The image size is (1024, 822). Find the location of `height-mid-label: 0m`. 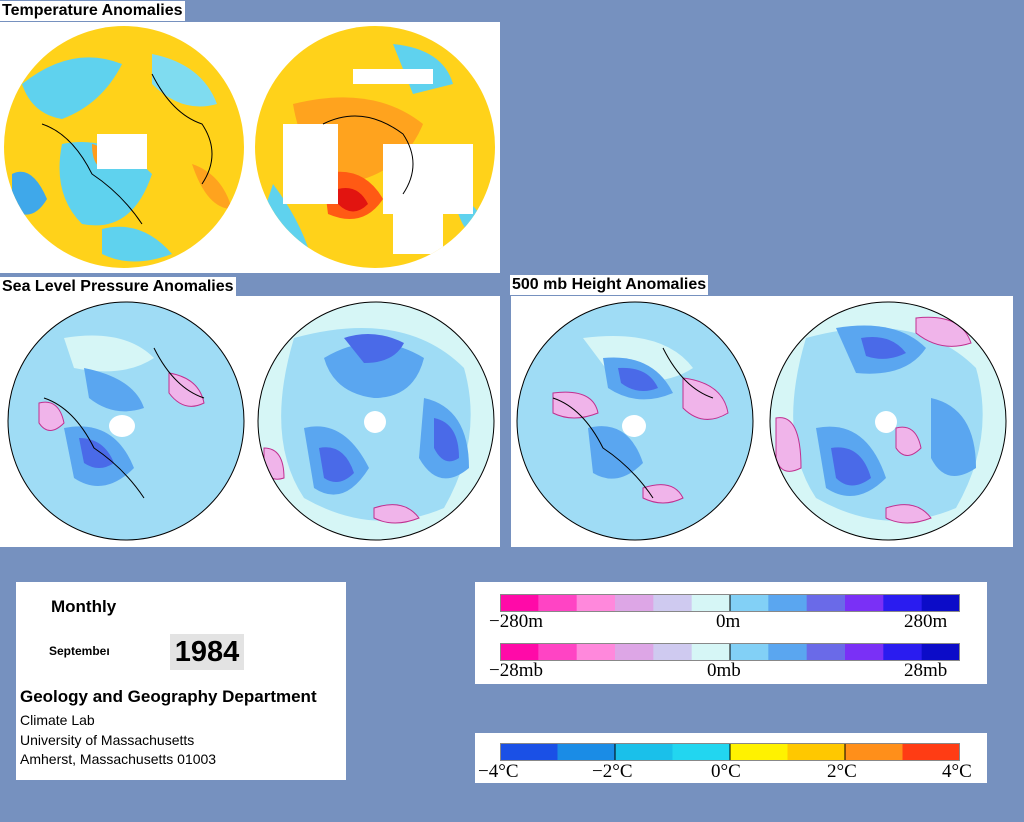

height-mid-label: 0m is located at coordinates (728, 621).